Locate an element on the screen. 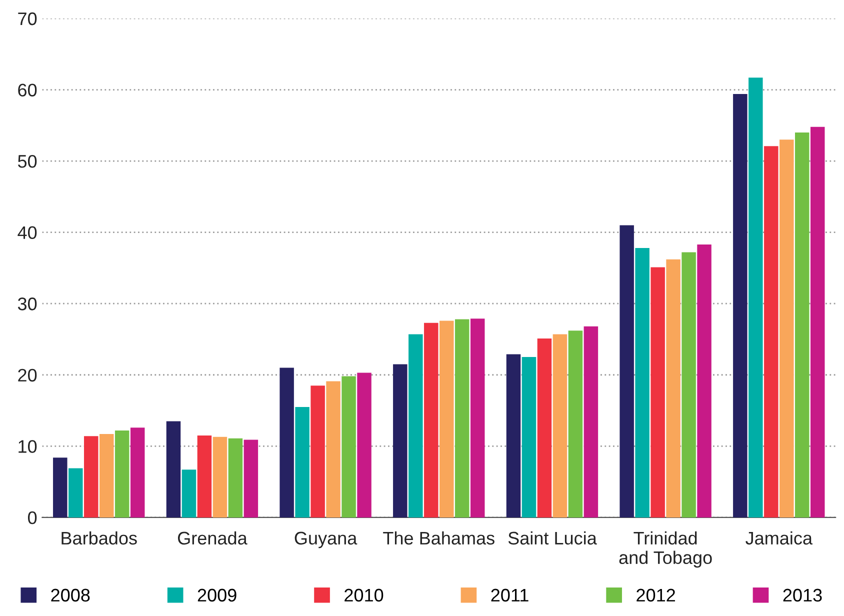 Image resolution: width=844 pixels, height=616 pixels. x-tick-label: Barbados is located at coordinates (99, 538).